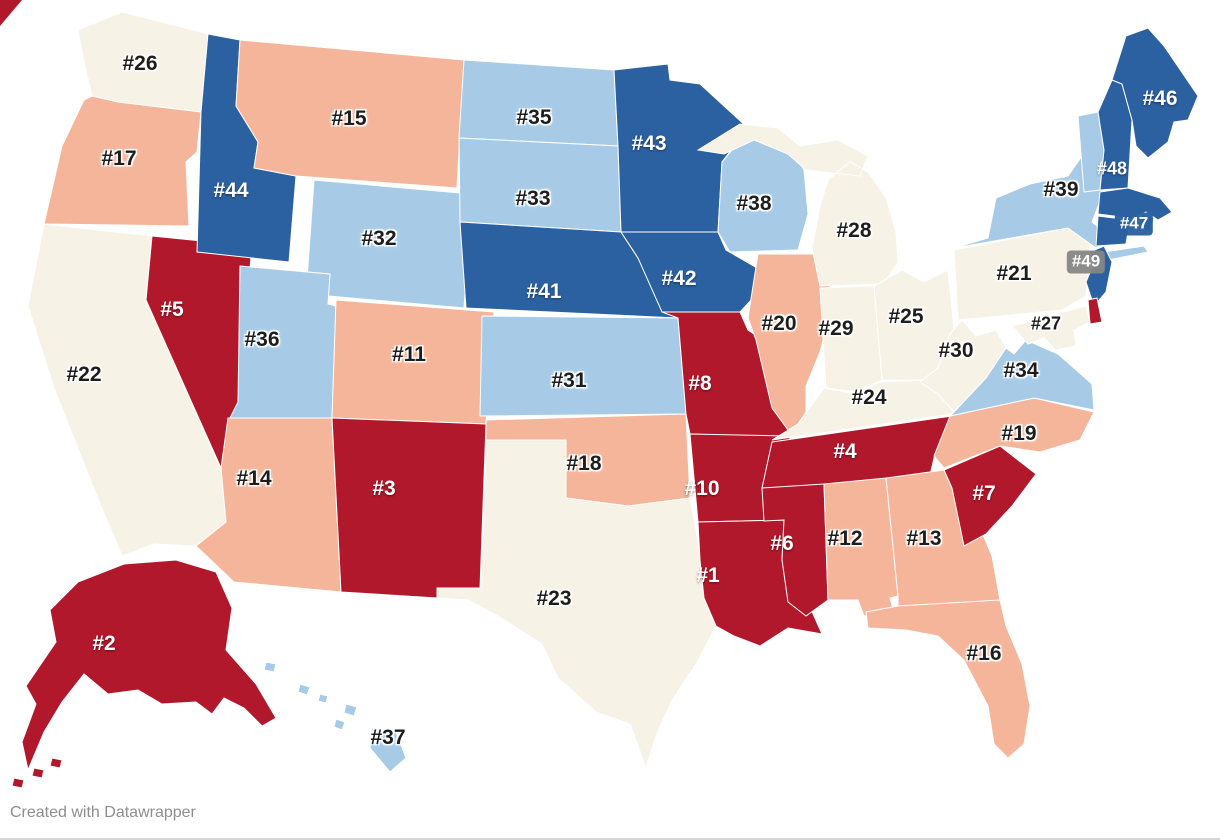 This screenshot has width=1220, height=840. Describe the element at coordinates (413, 362) in the screenshot. I see `state-CO` at that location.